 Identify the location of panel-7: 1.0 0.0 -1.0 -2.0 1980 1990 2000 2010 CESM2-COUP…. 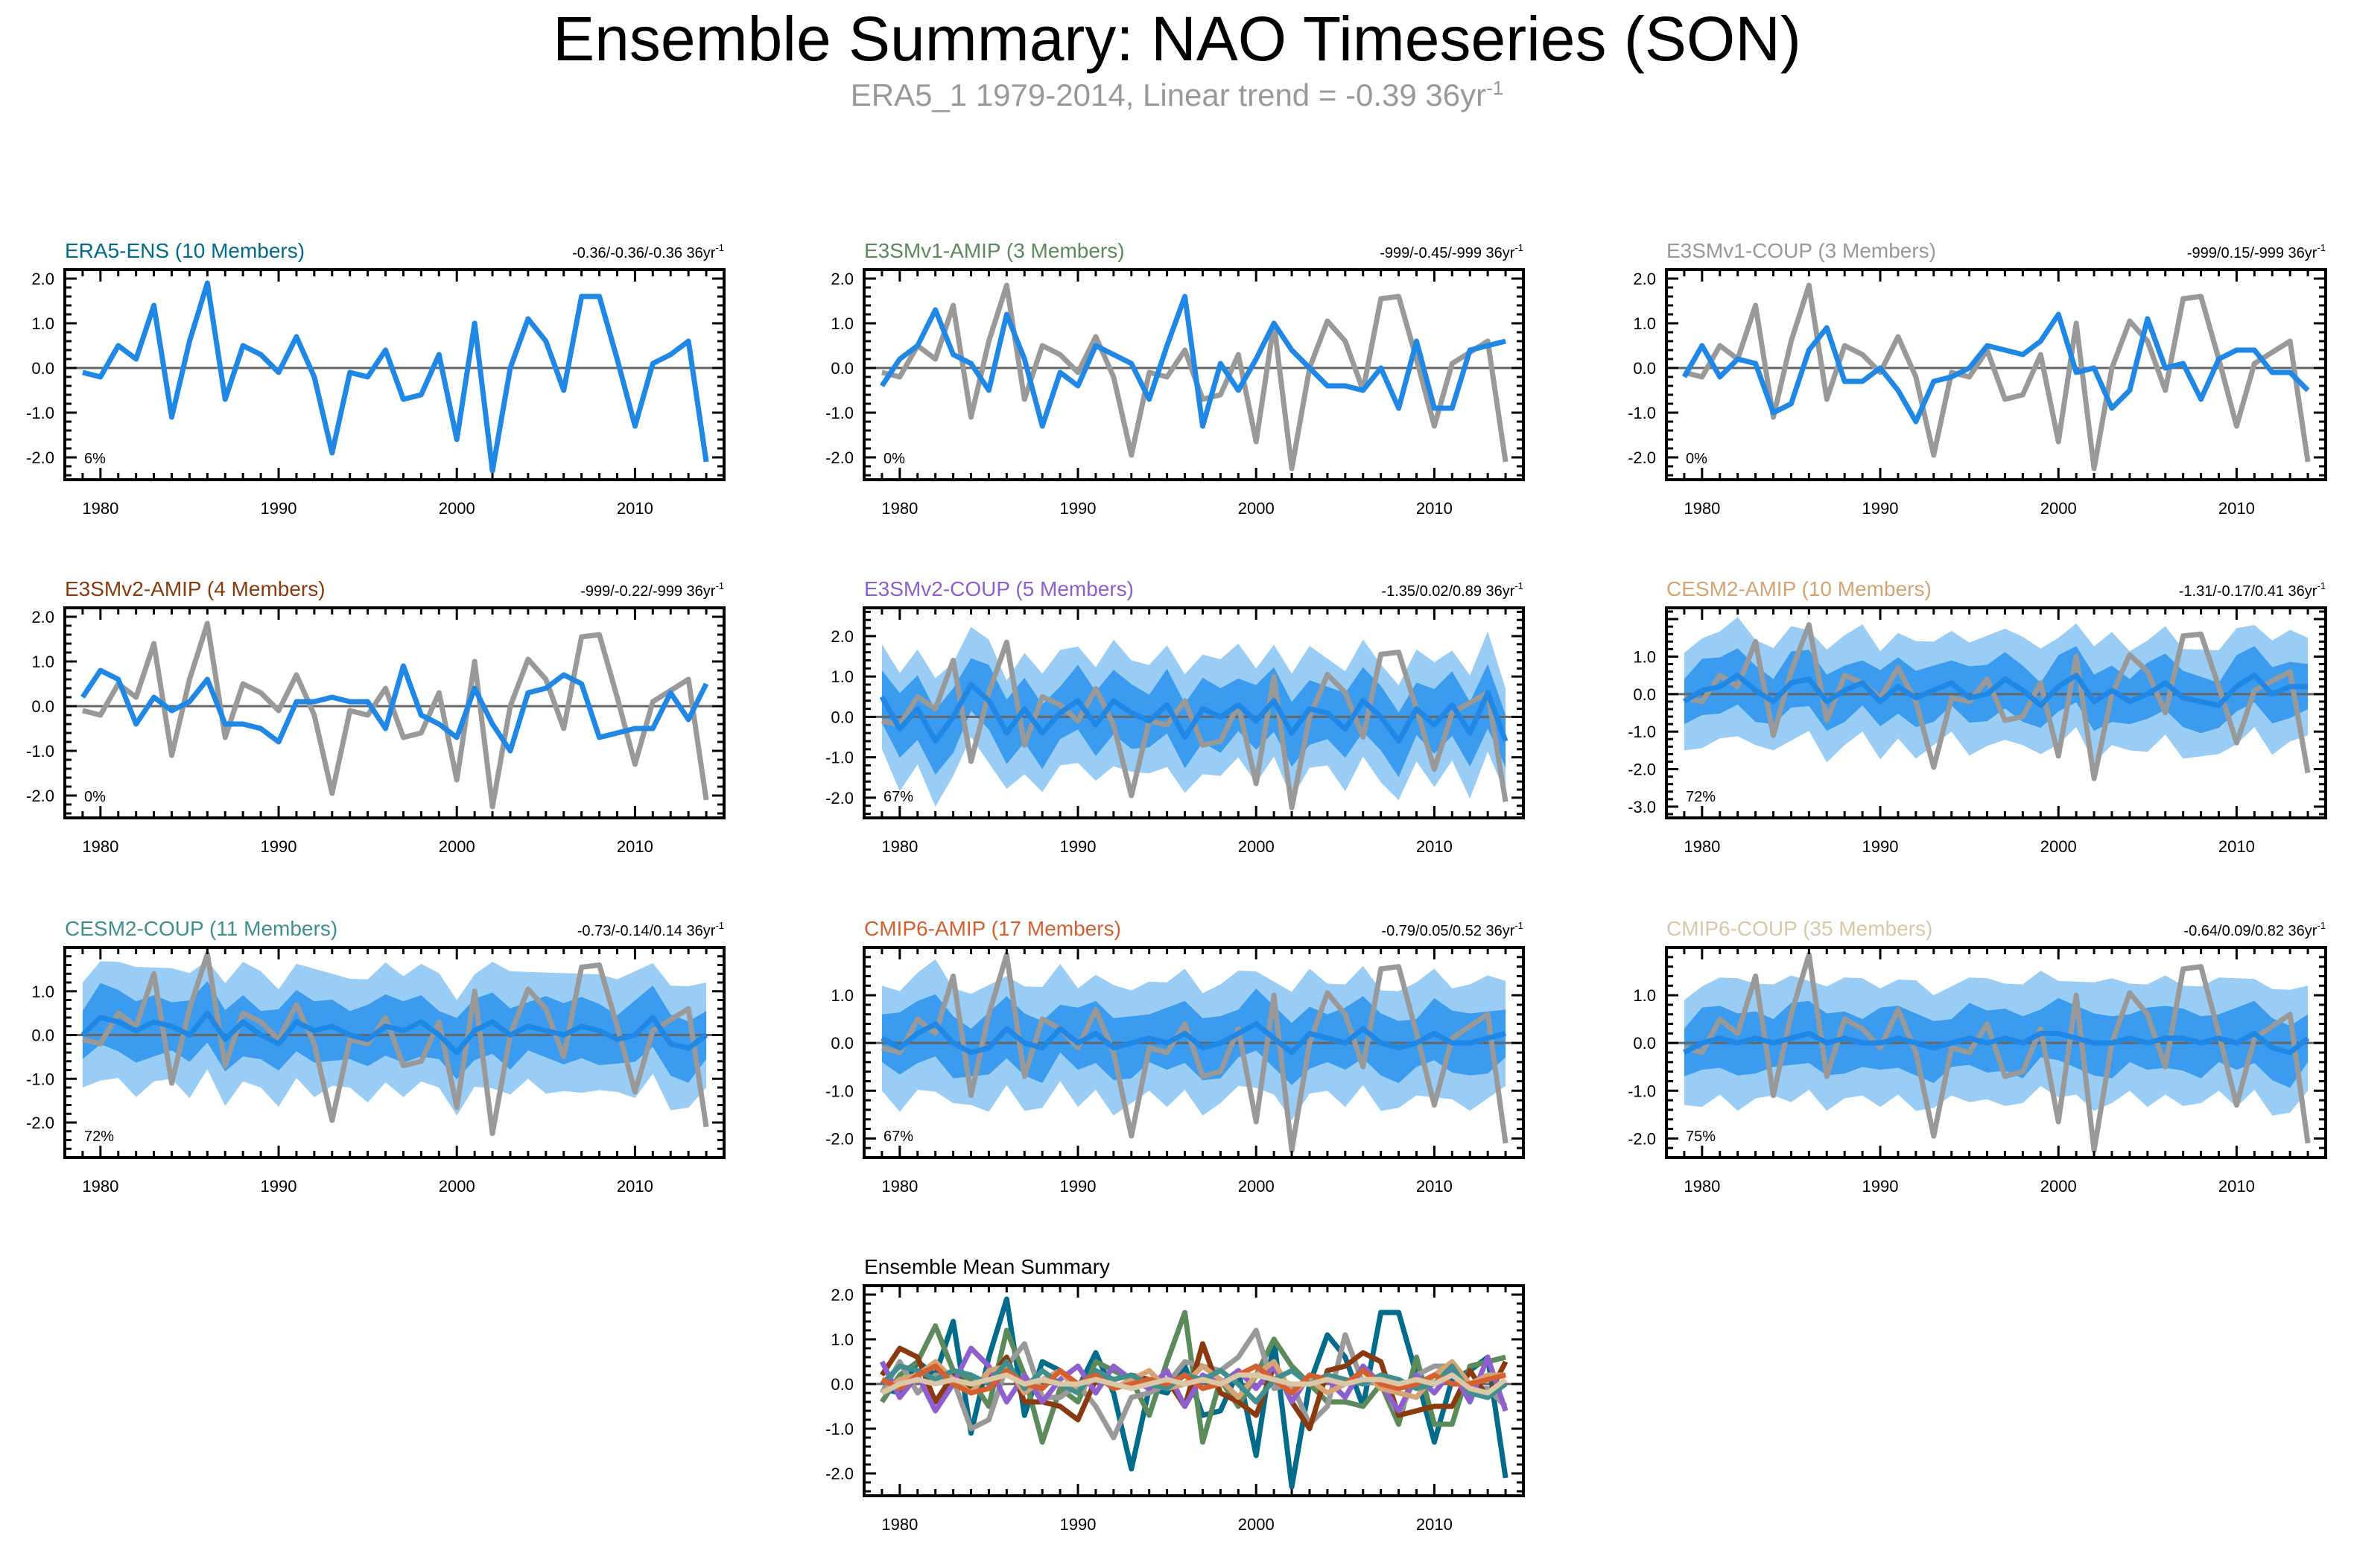
(376, 1056).